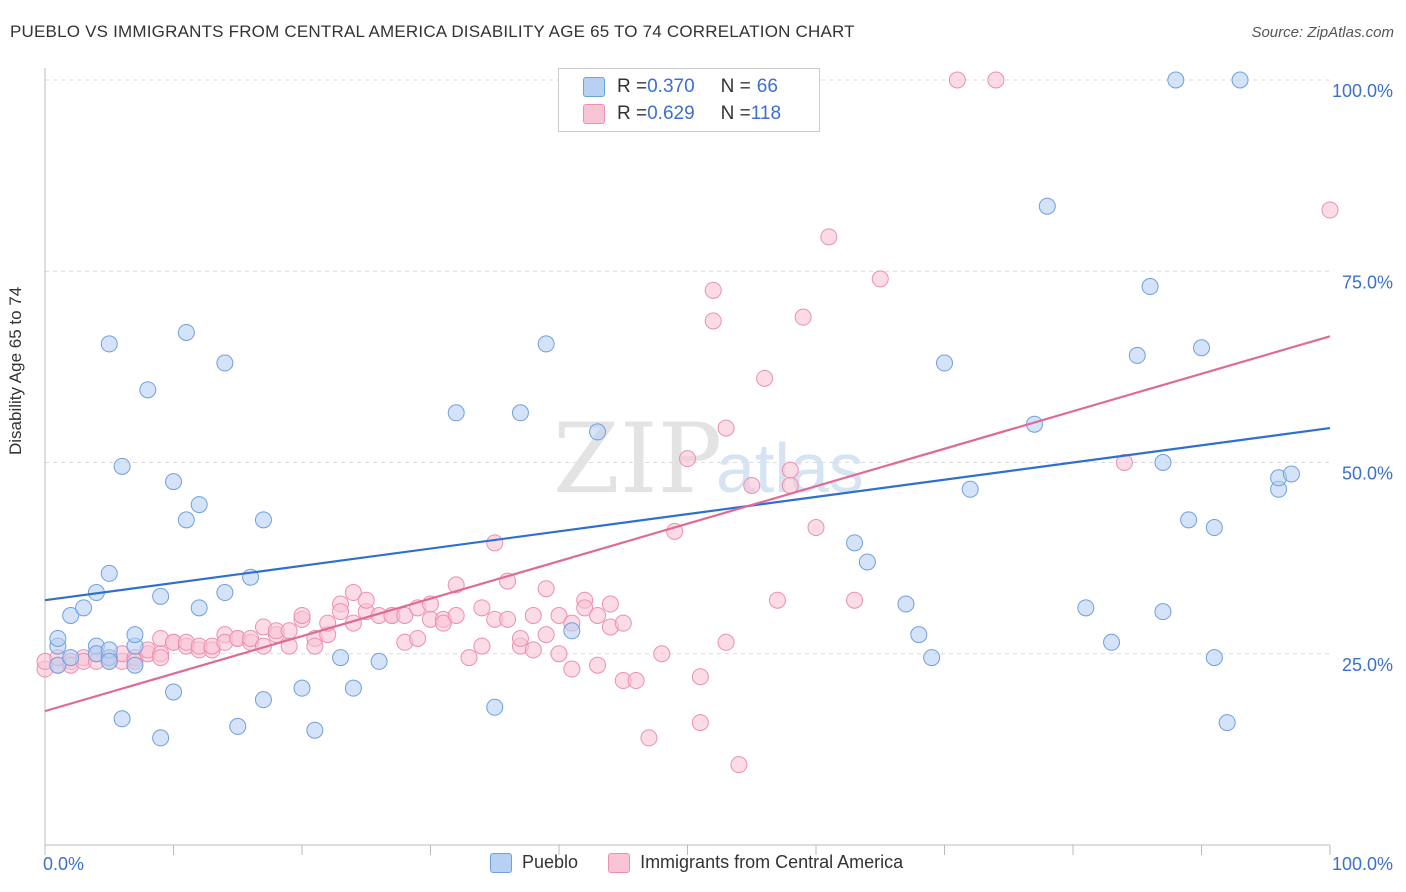  Describe the element at coordinates (1362, 91) in the screenshot. I see `y-tick-label: 100.0%` at that location.